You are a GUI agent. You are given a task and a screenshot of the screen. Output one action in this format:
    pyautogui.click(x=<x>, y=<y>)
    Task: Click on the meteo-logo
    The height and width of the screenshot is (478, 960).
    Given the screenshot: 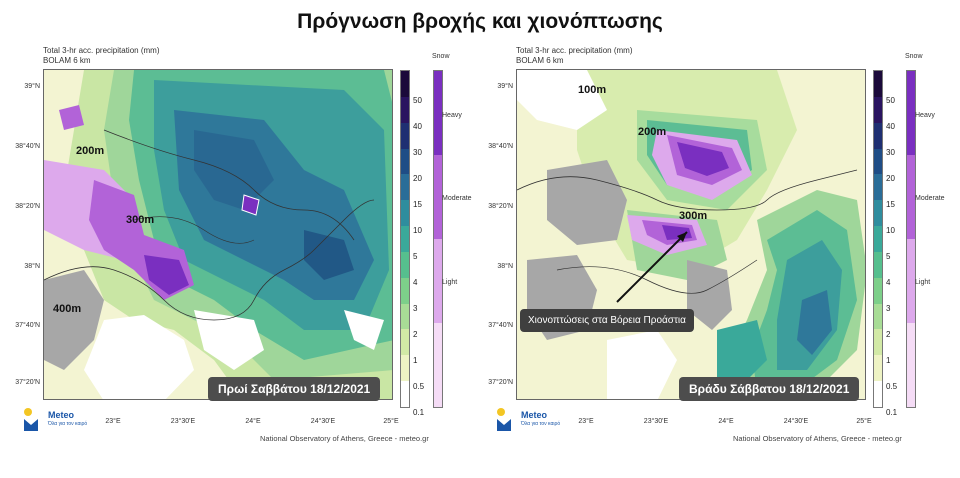 What is the action you would take?
    pyautogui.click(x=530, y=420)
    